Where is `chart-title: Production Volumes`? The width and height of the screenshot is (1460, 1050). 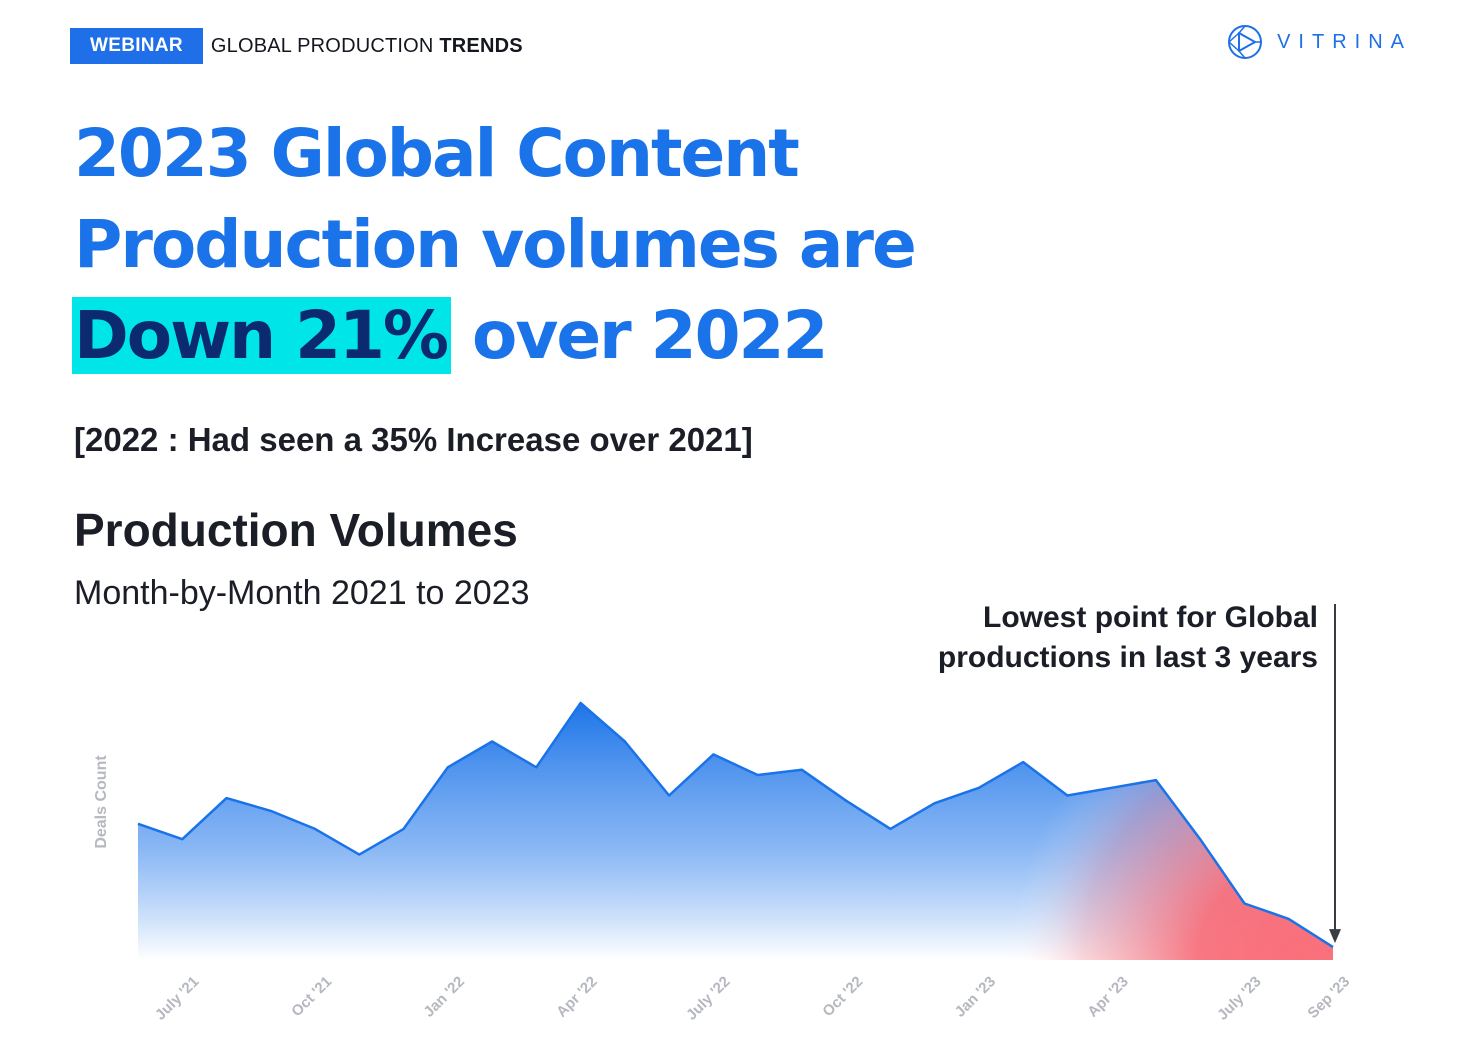 chart-title: Production Volumes is located at coordinates (296, 530).